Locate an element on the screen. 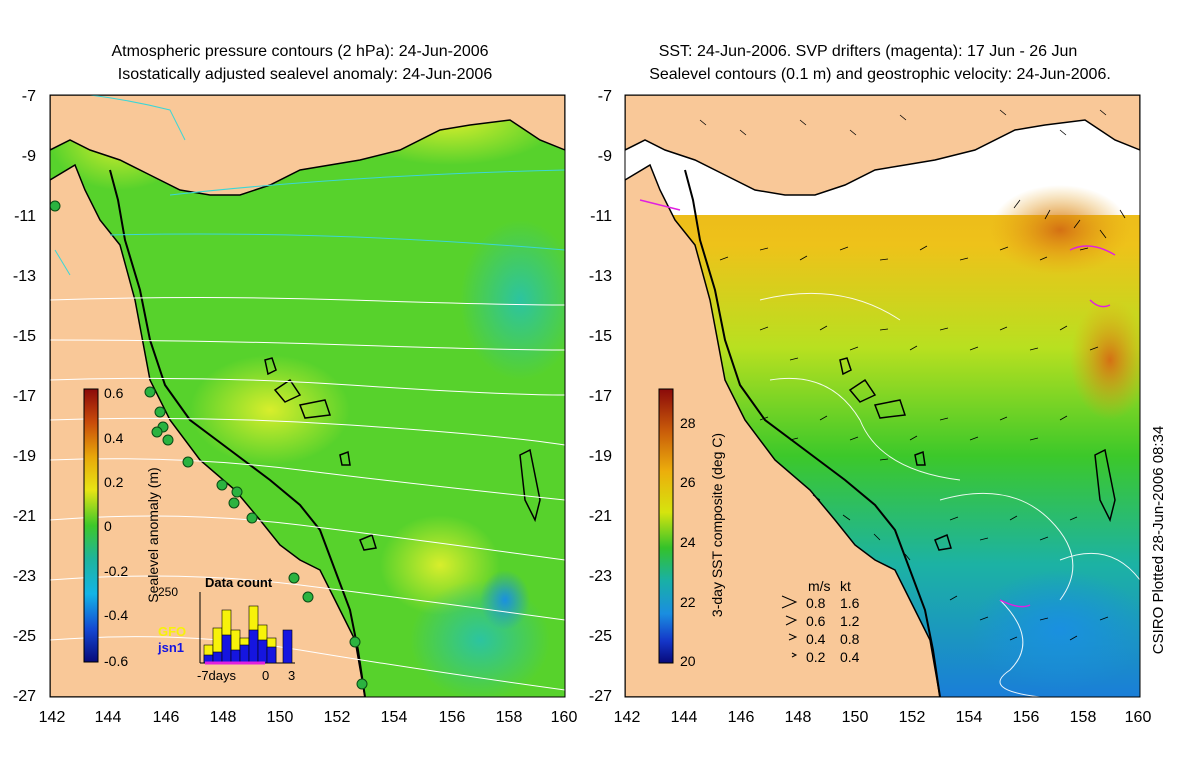 Image resolution: width=1200 pixels, height=780 pixels. velocity-legend: m/s kt 0.8 1.6 0.6 1.2 0.4 0.8 0.2 0.4 is located at coordinates (820, 621).